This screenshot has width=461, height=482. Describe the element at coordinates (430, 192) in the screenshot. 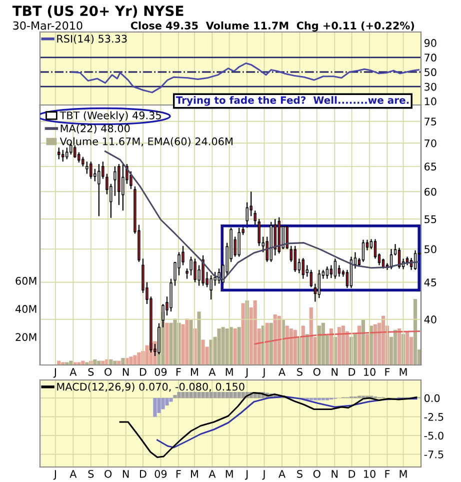

I see `y-tick-label: 60` at that location.